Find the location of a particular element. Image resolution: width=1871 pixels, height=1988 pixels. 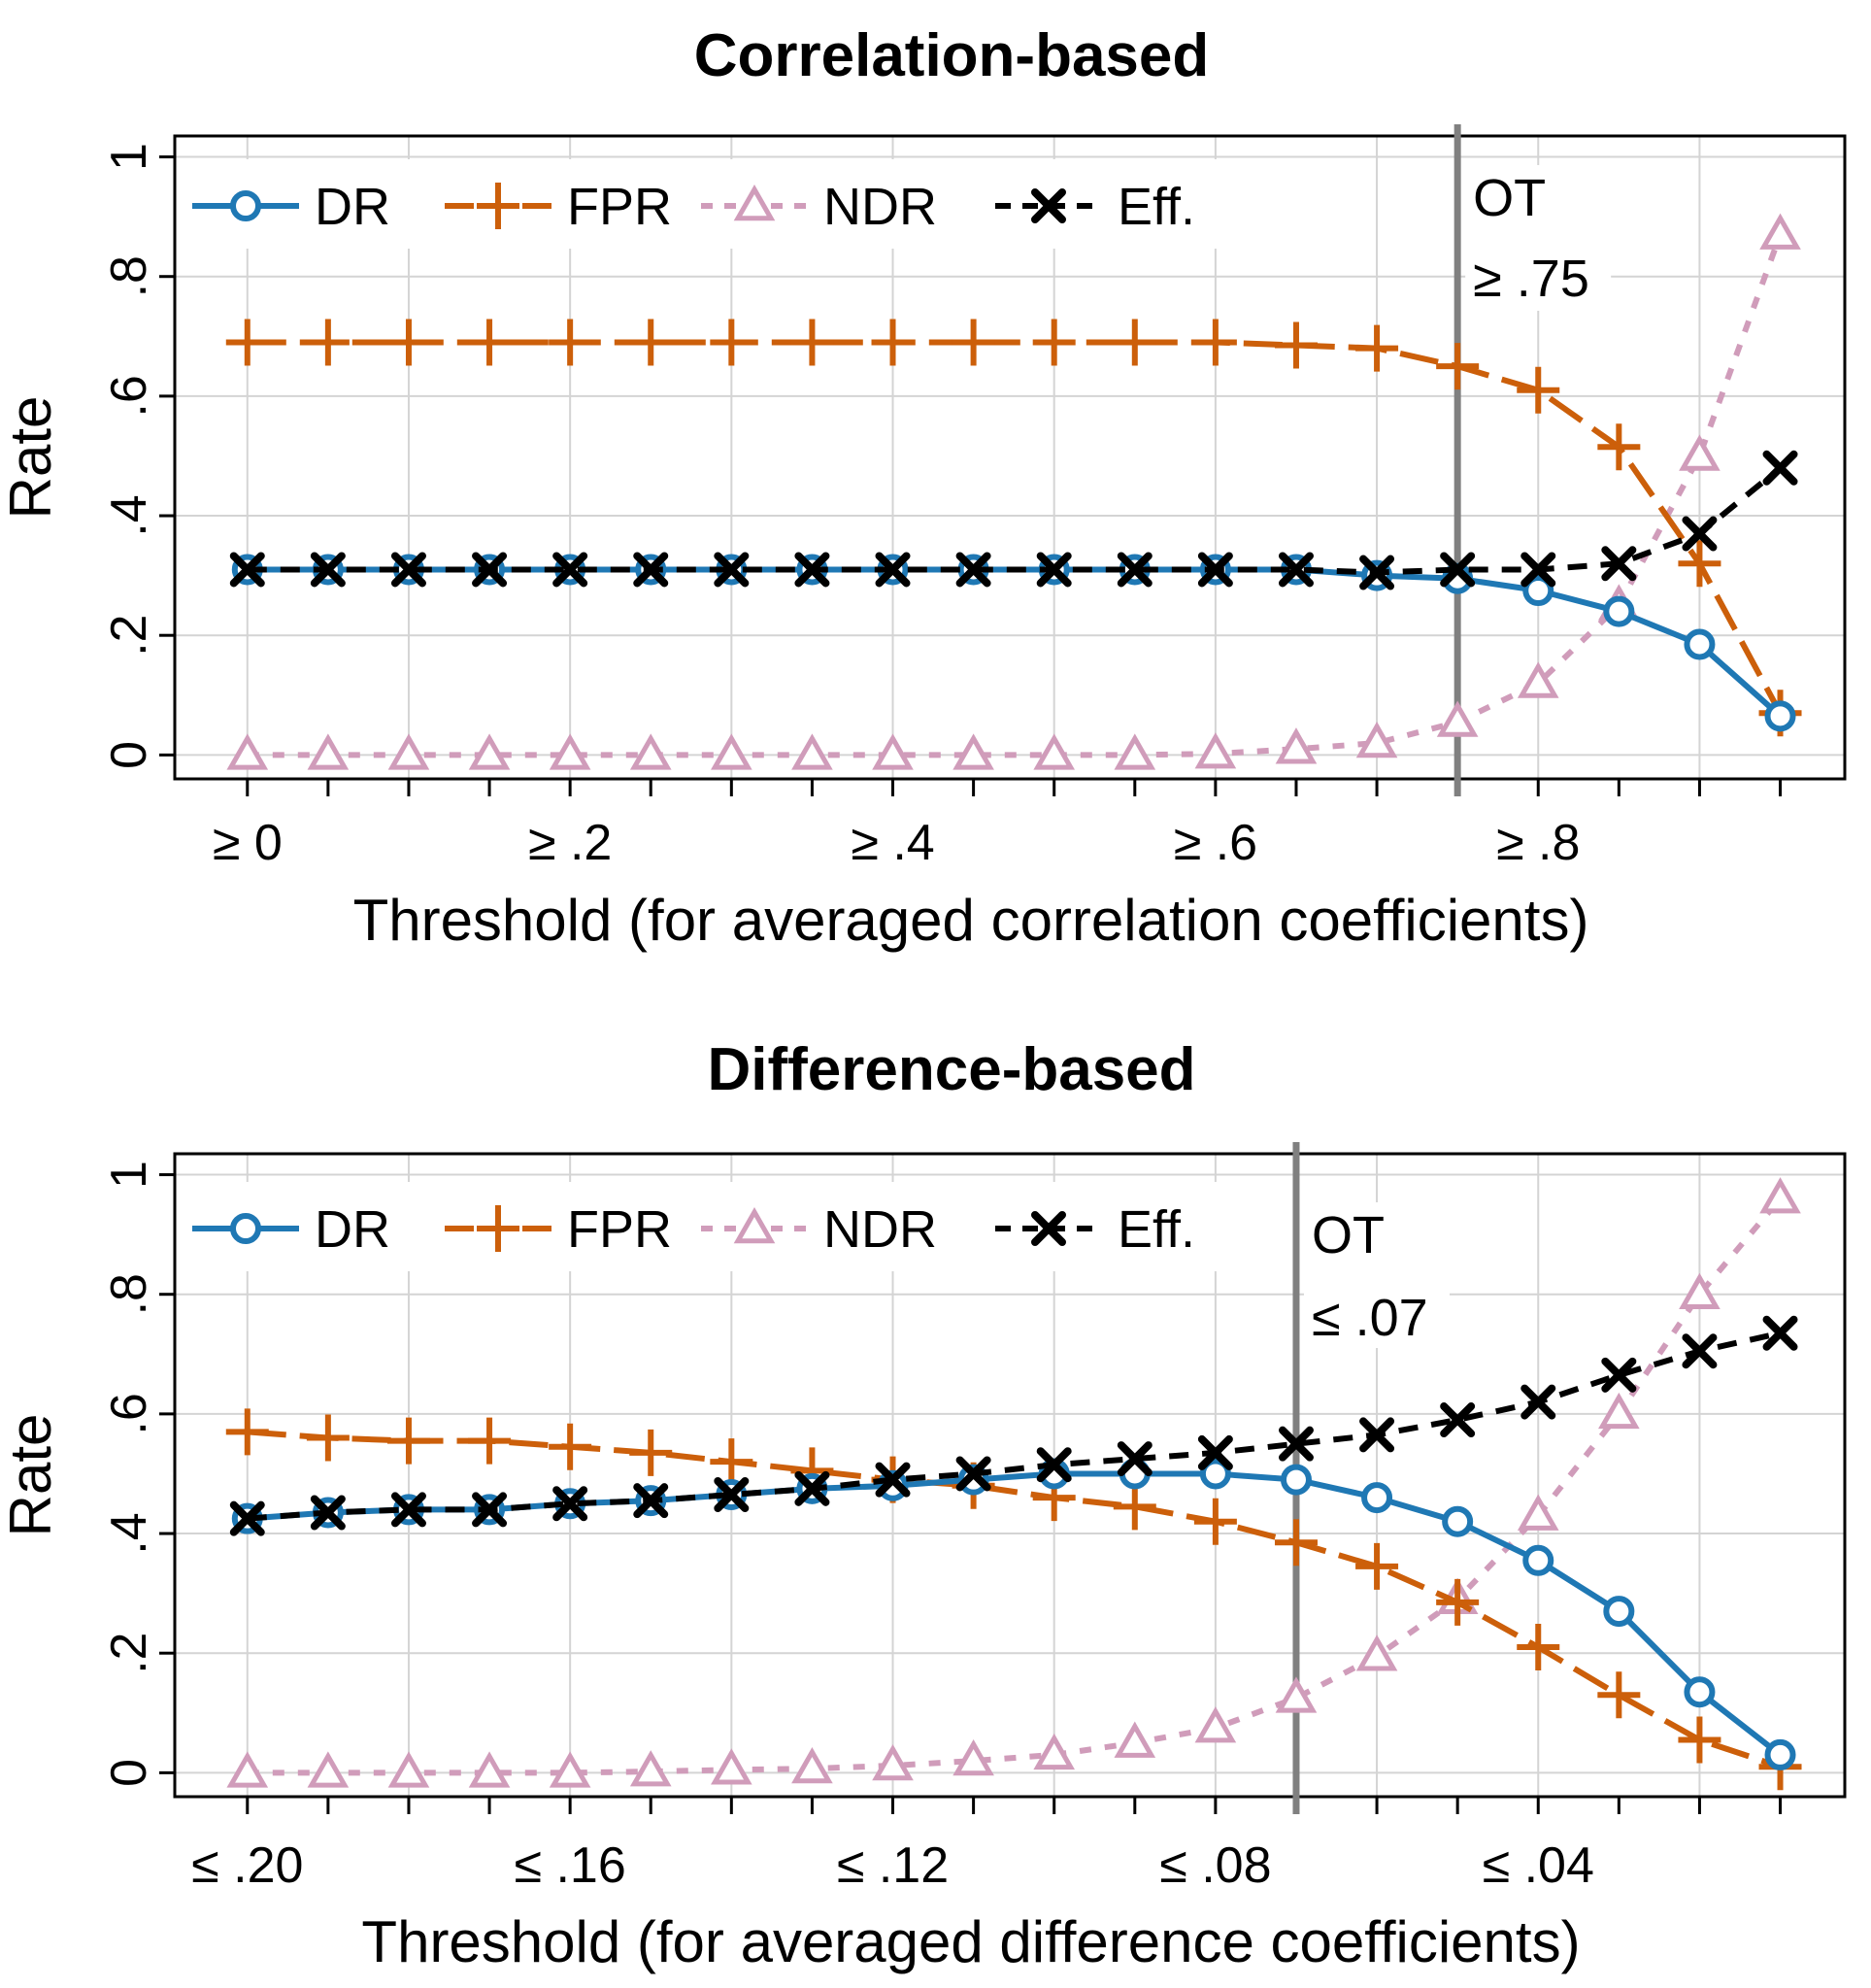

x-tick-label: ≤ .16 is located at coordinates (570, 1865).